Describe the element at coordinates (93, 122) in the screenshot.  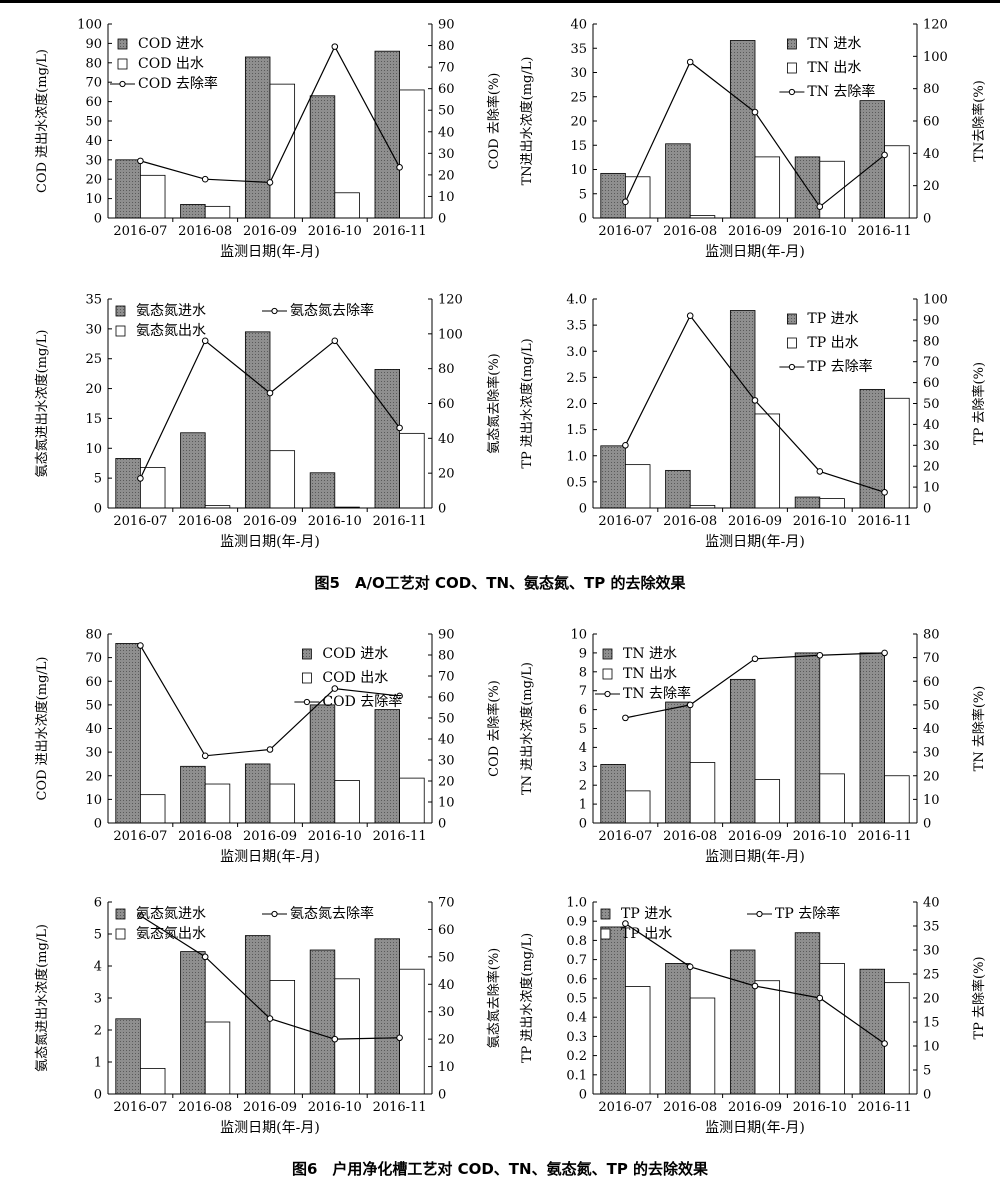
I see `y-tick-label-left: 50` at that location.